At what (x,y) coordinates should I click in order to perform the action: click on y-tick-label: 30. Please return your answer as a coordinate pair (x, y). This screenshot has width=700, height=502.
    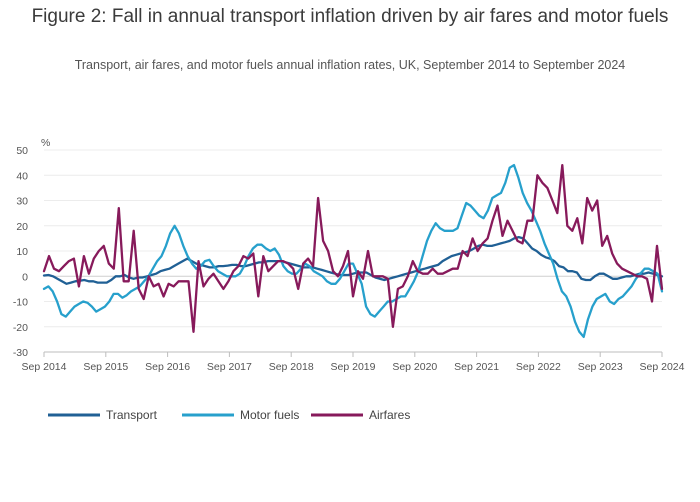
    Looking at the image, I should click on (22, 202).